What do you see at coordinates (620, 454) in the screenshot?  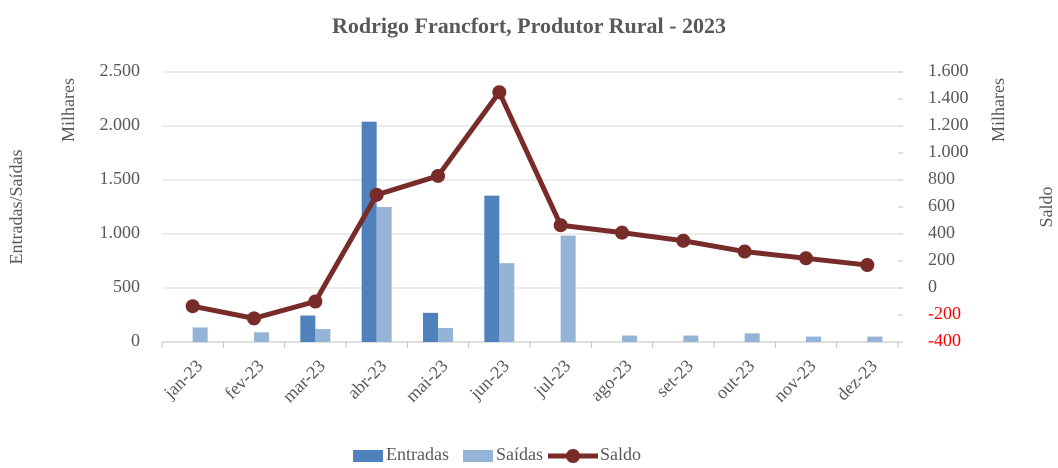 I see `legend-label: Saldo` at bounding box center [620, 454].